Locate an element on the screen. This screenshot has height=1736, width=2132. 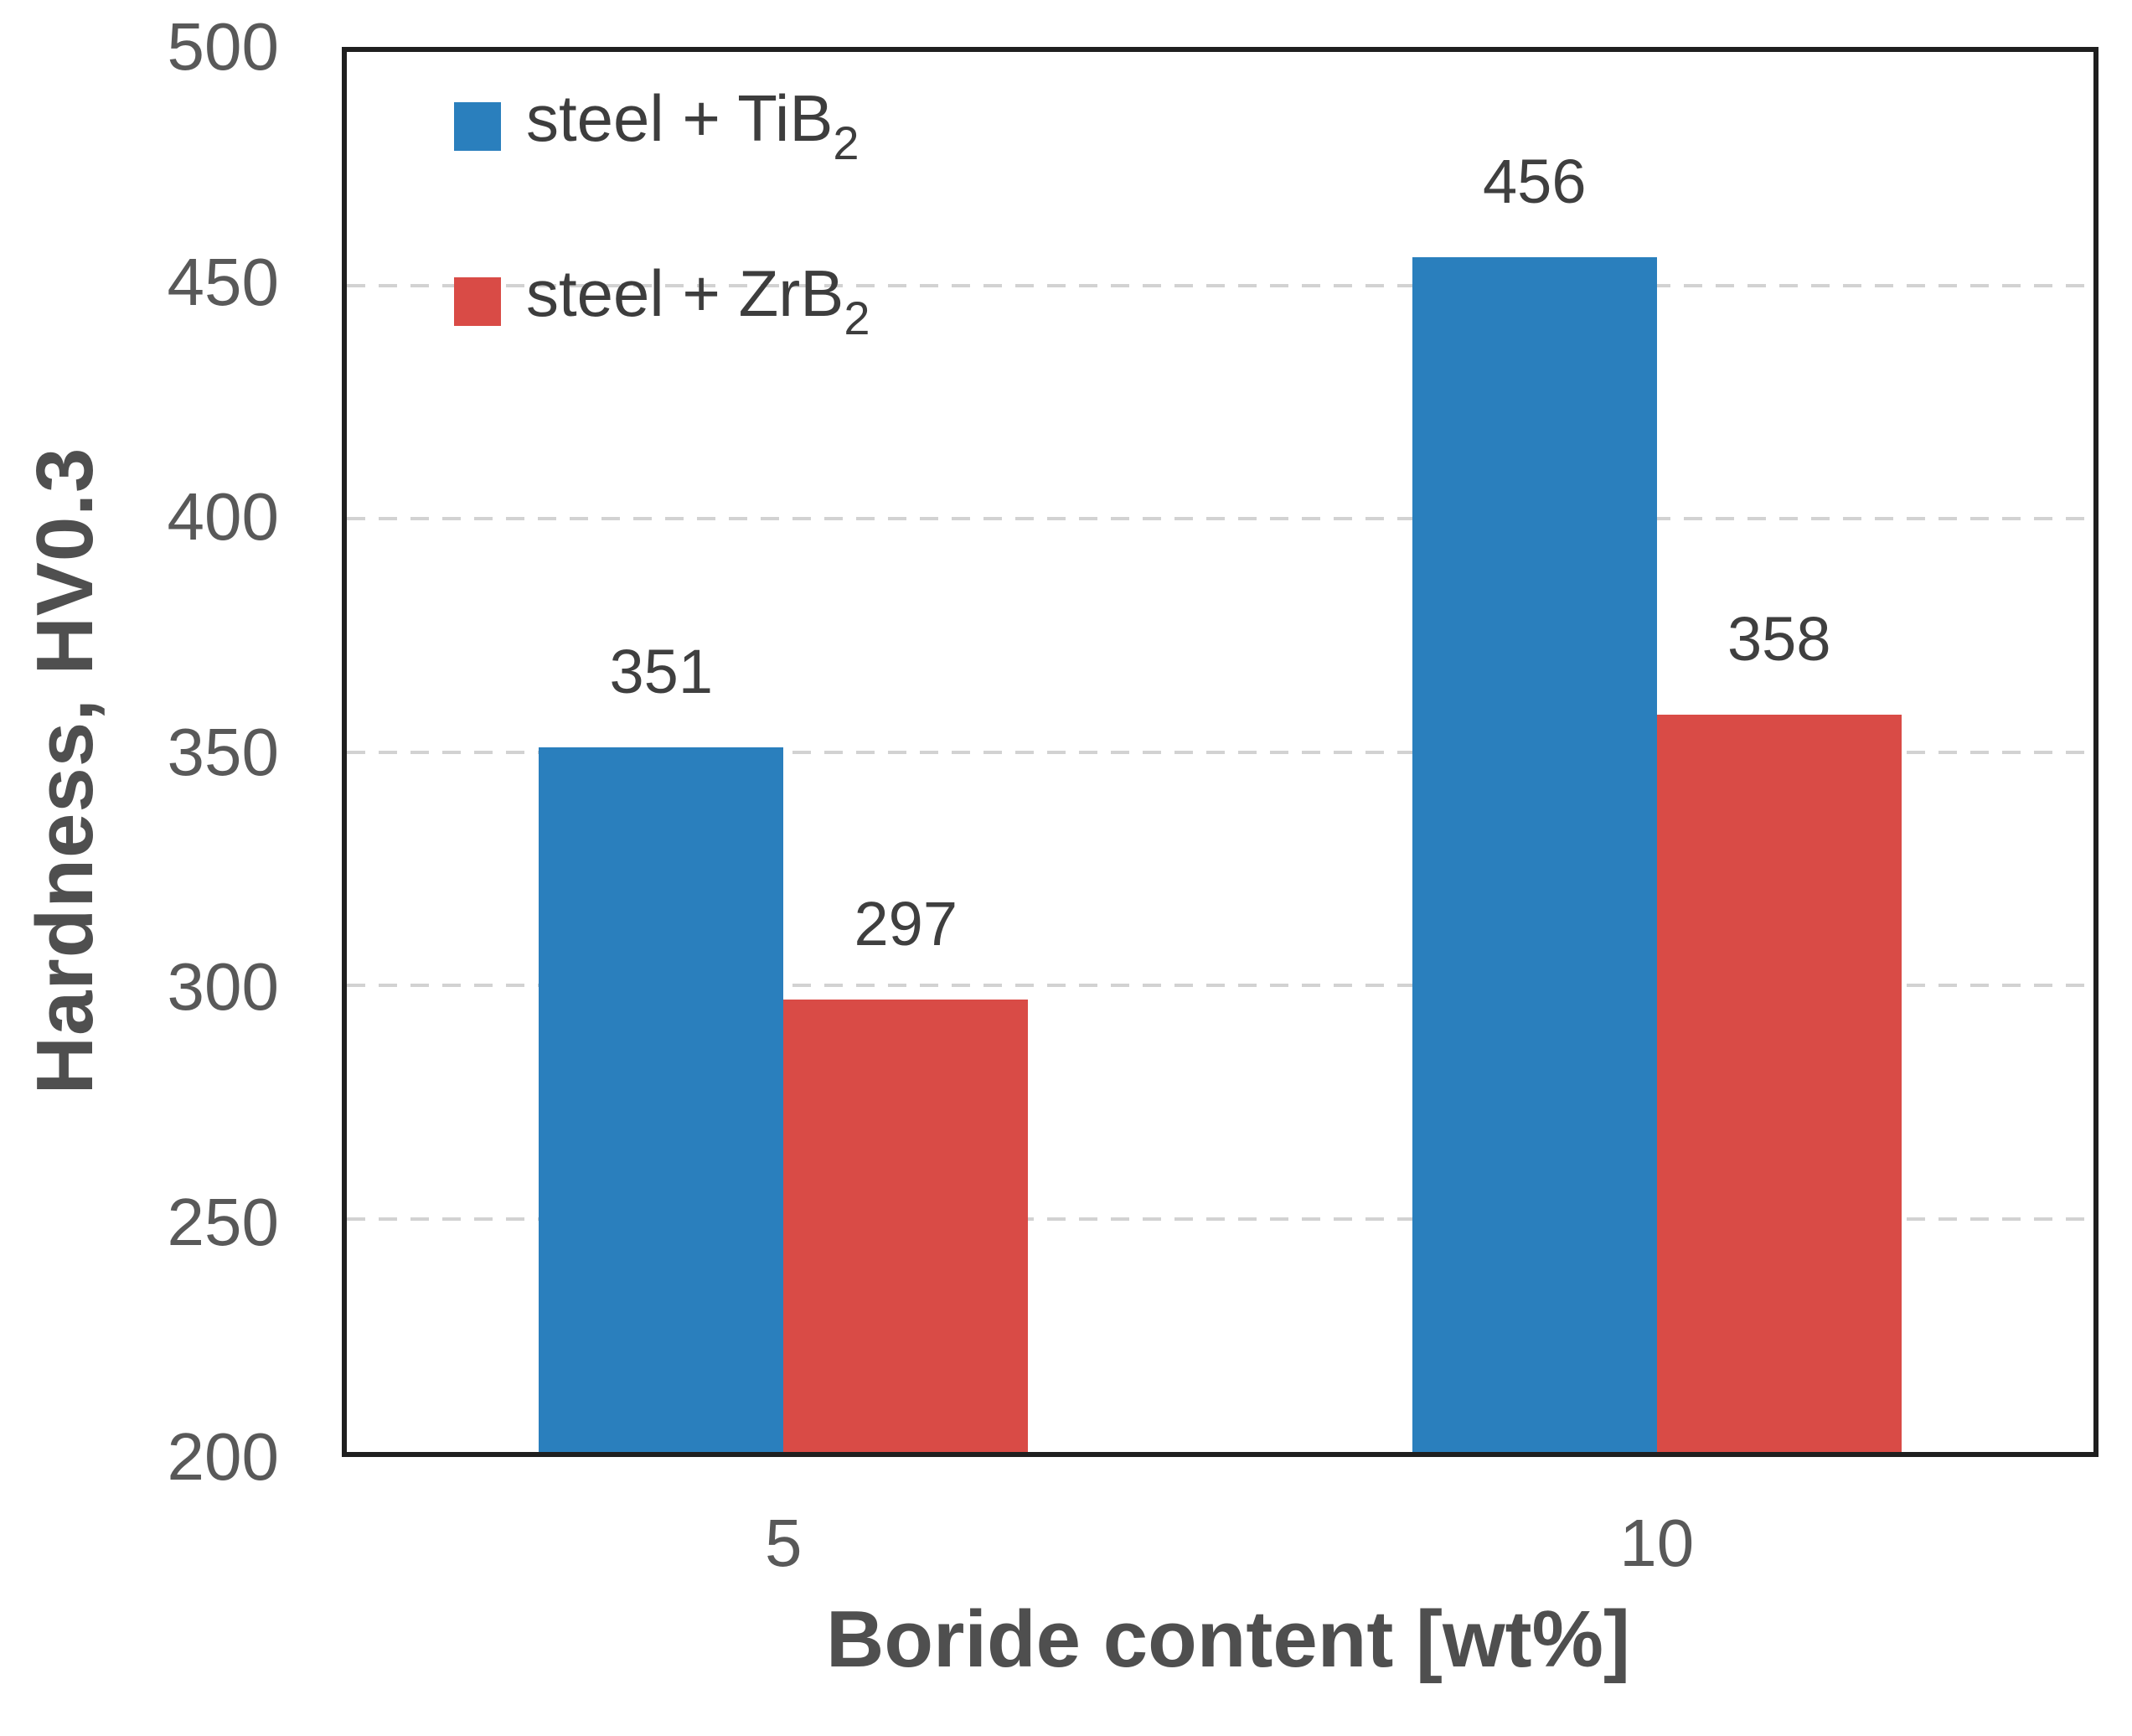
bar-steel-zrb2-5wt is located at coordinates (906, 1225).